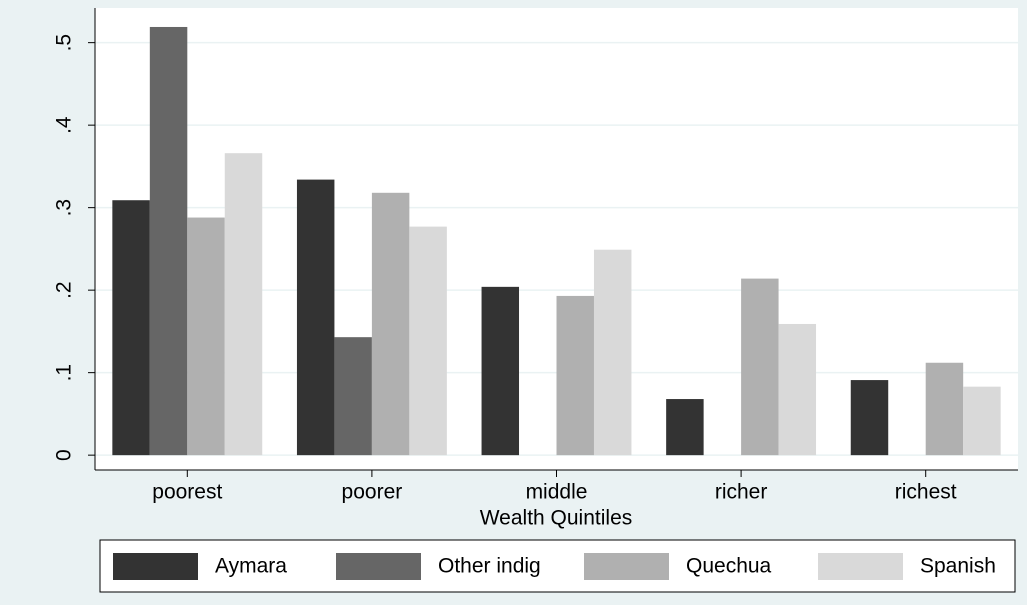 The width and height of the screenshot is (1027, 605). I want to click on y-tick-label: .2, so click(64, 290).